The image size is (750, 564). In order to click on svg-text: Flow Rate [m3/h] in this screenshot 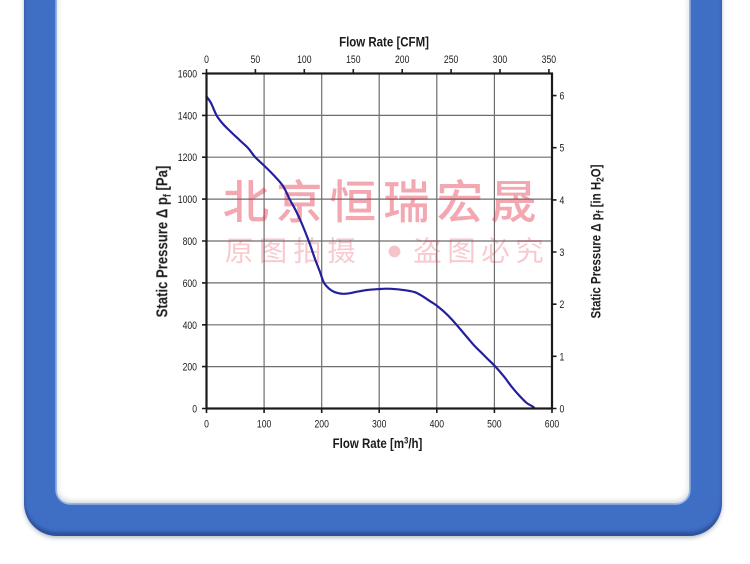, I will do `click(378, 443)`.